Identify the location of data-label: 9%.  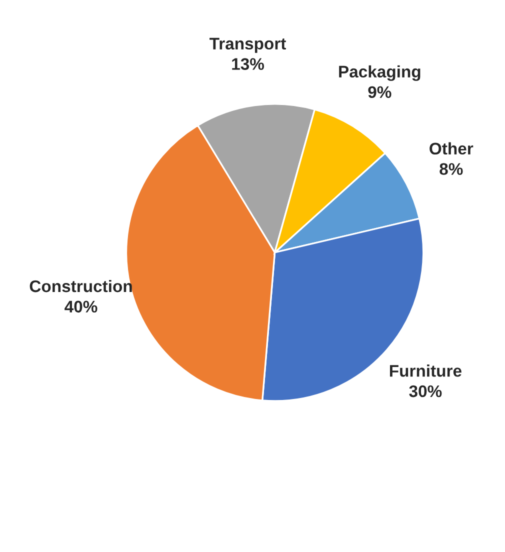
(380, 92).